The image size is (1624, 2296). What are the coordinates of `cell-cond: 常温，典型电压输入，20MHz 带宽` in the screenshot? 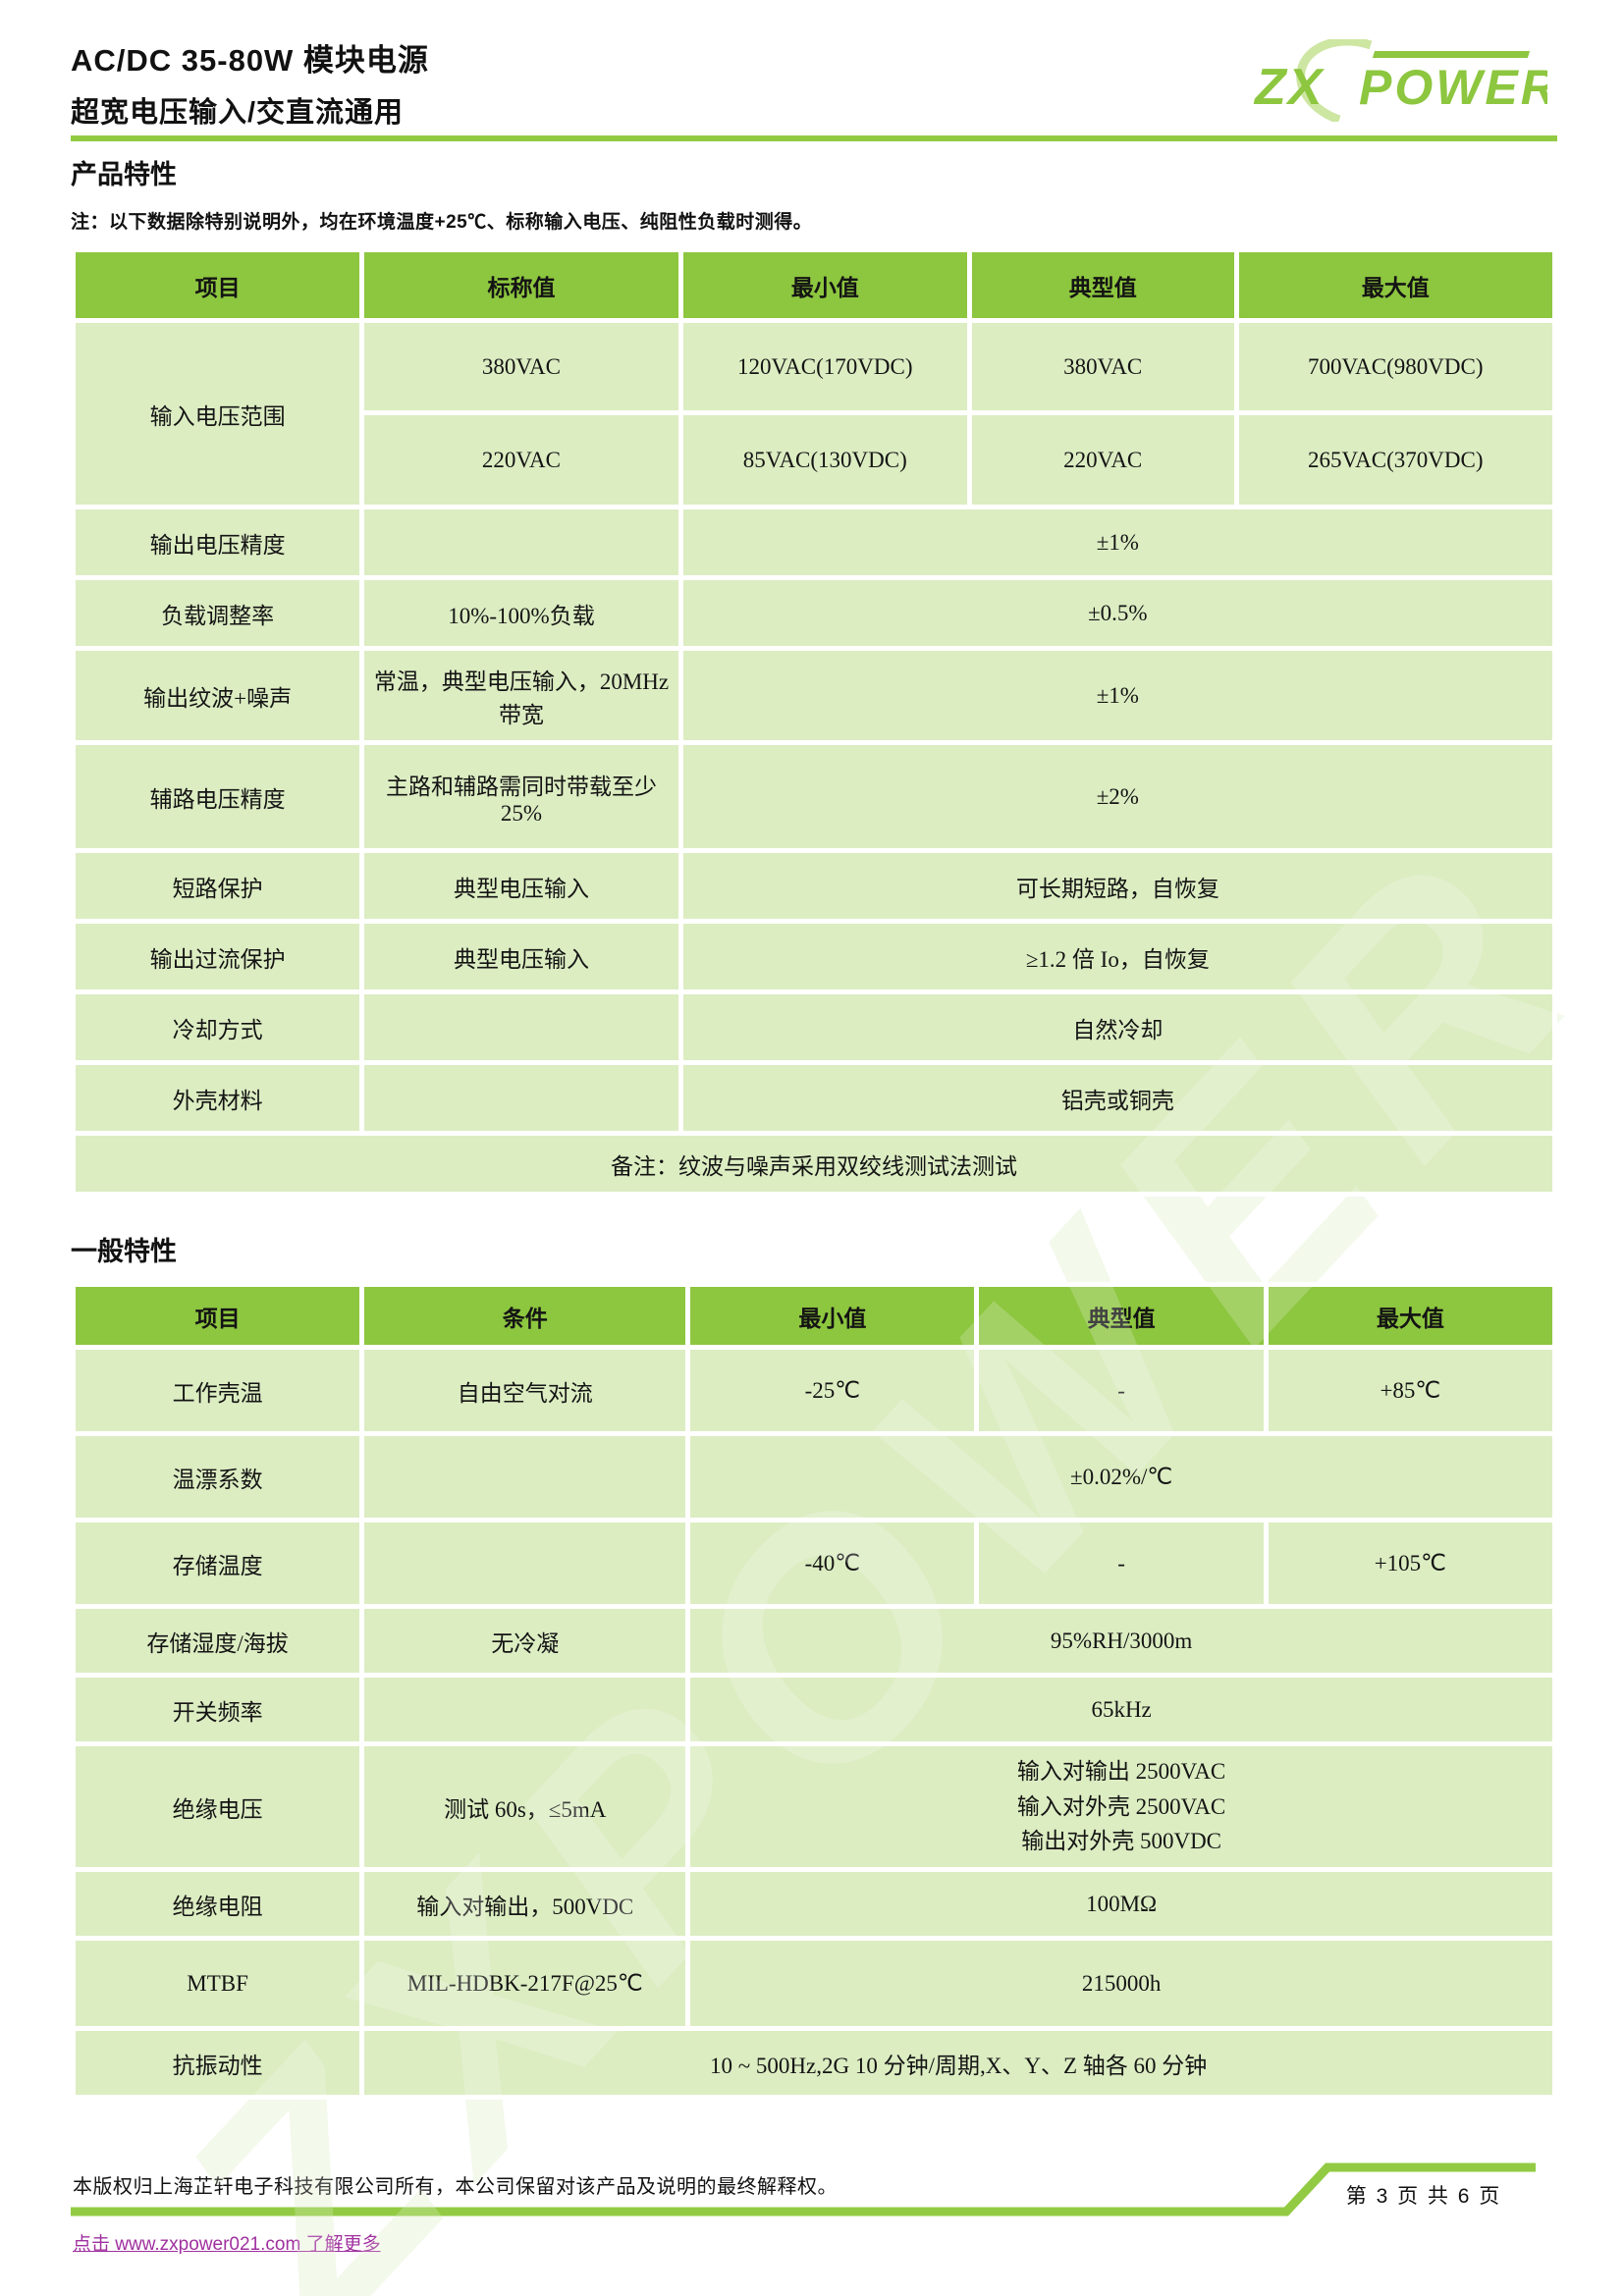 It's located at (521, 695).